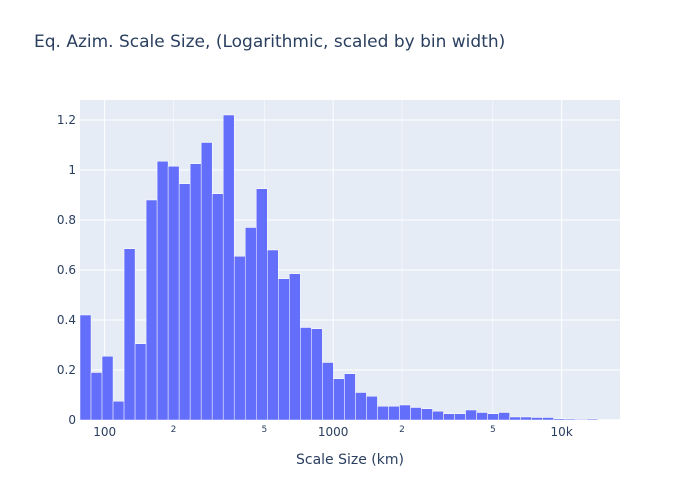 The width and height of the screenshot is (700, 500). Describe the element at coordinates (72, 170) in the screenshot. I see `y-tick-label: 1` at that location.